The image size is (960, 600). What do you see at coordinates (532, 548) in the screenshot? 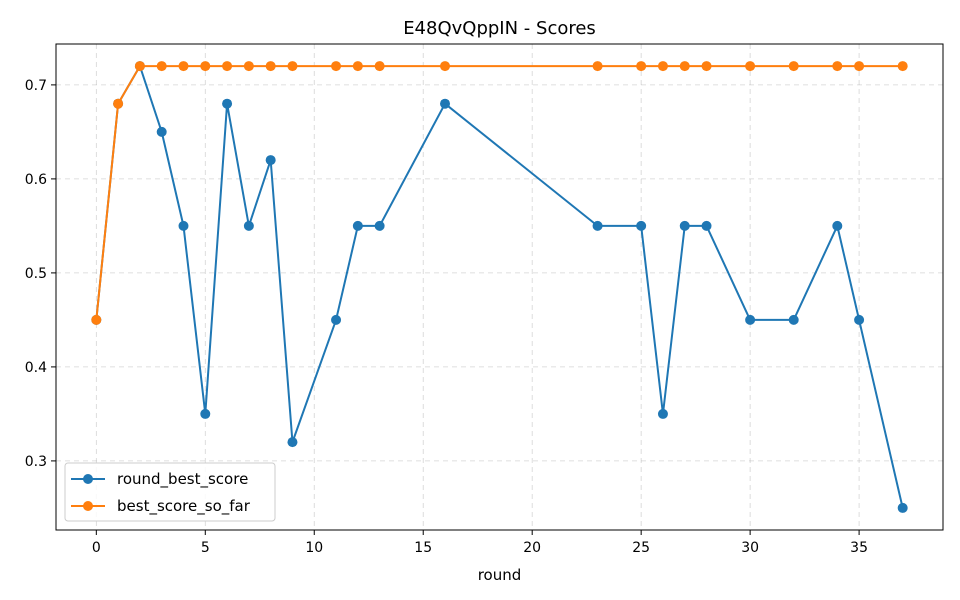
I see `x-tick-label: 20` at bounding box center [532, 548].